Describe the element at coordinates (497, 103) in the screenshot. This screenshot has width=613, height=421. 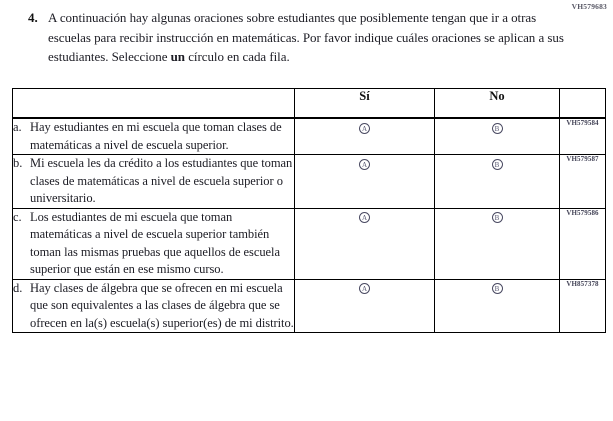
I see `column-header-no: No` at that location.